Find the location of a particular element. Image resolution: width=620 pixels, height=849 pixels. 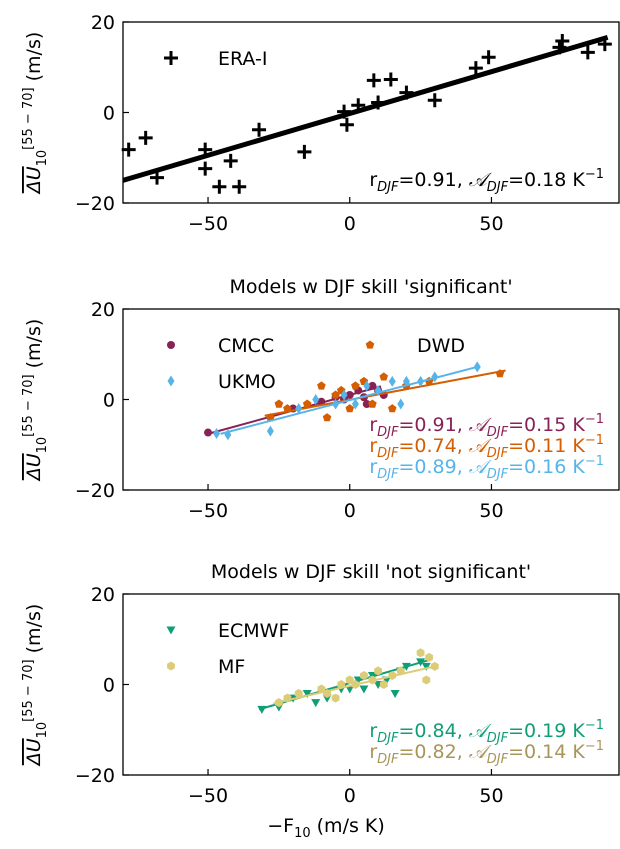

annotation-part: =0.15 K is located at coordinates (546, 425).